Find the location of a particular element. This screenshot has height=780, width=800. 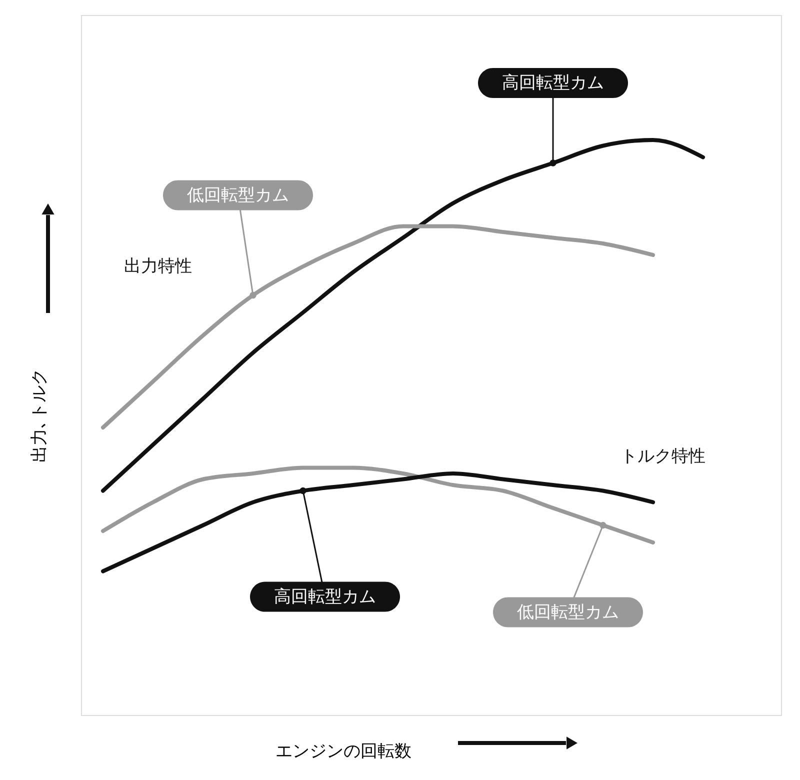

annotation: トルク特性 is located at coordinates (663, 456).